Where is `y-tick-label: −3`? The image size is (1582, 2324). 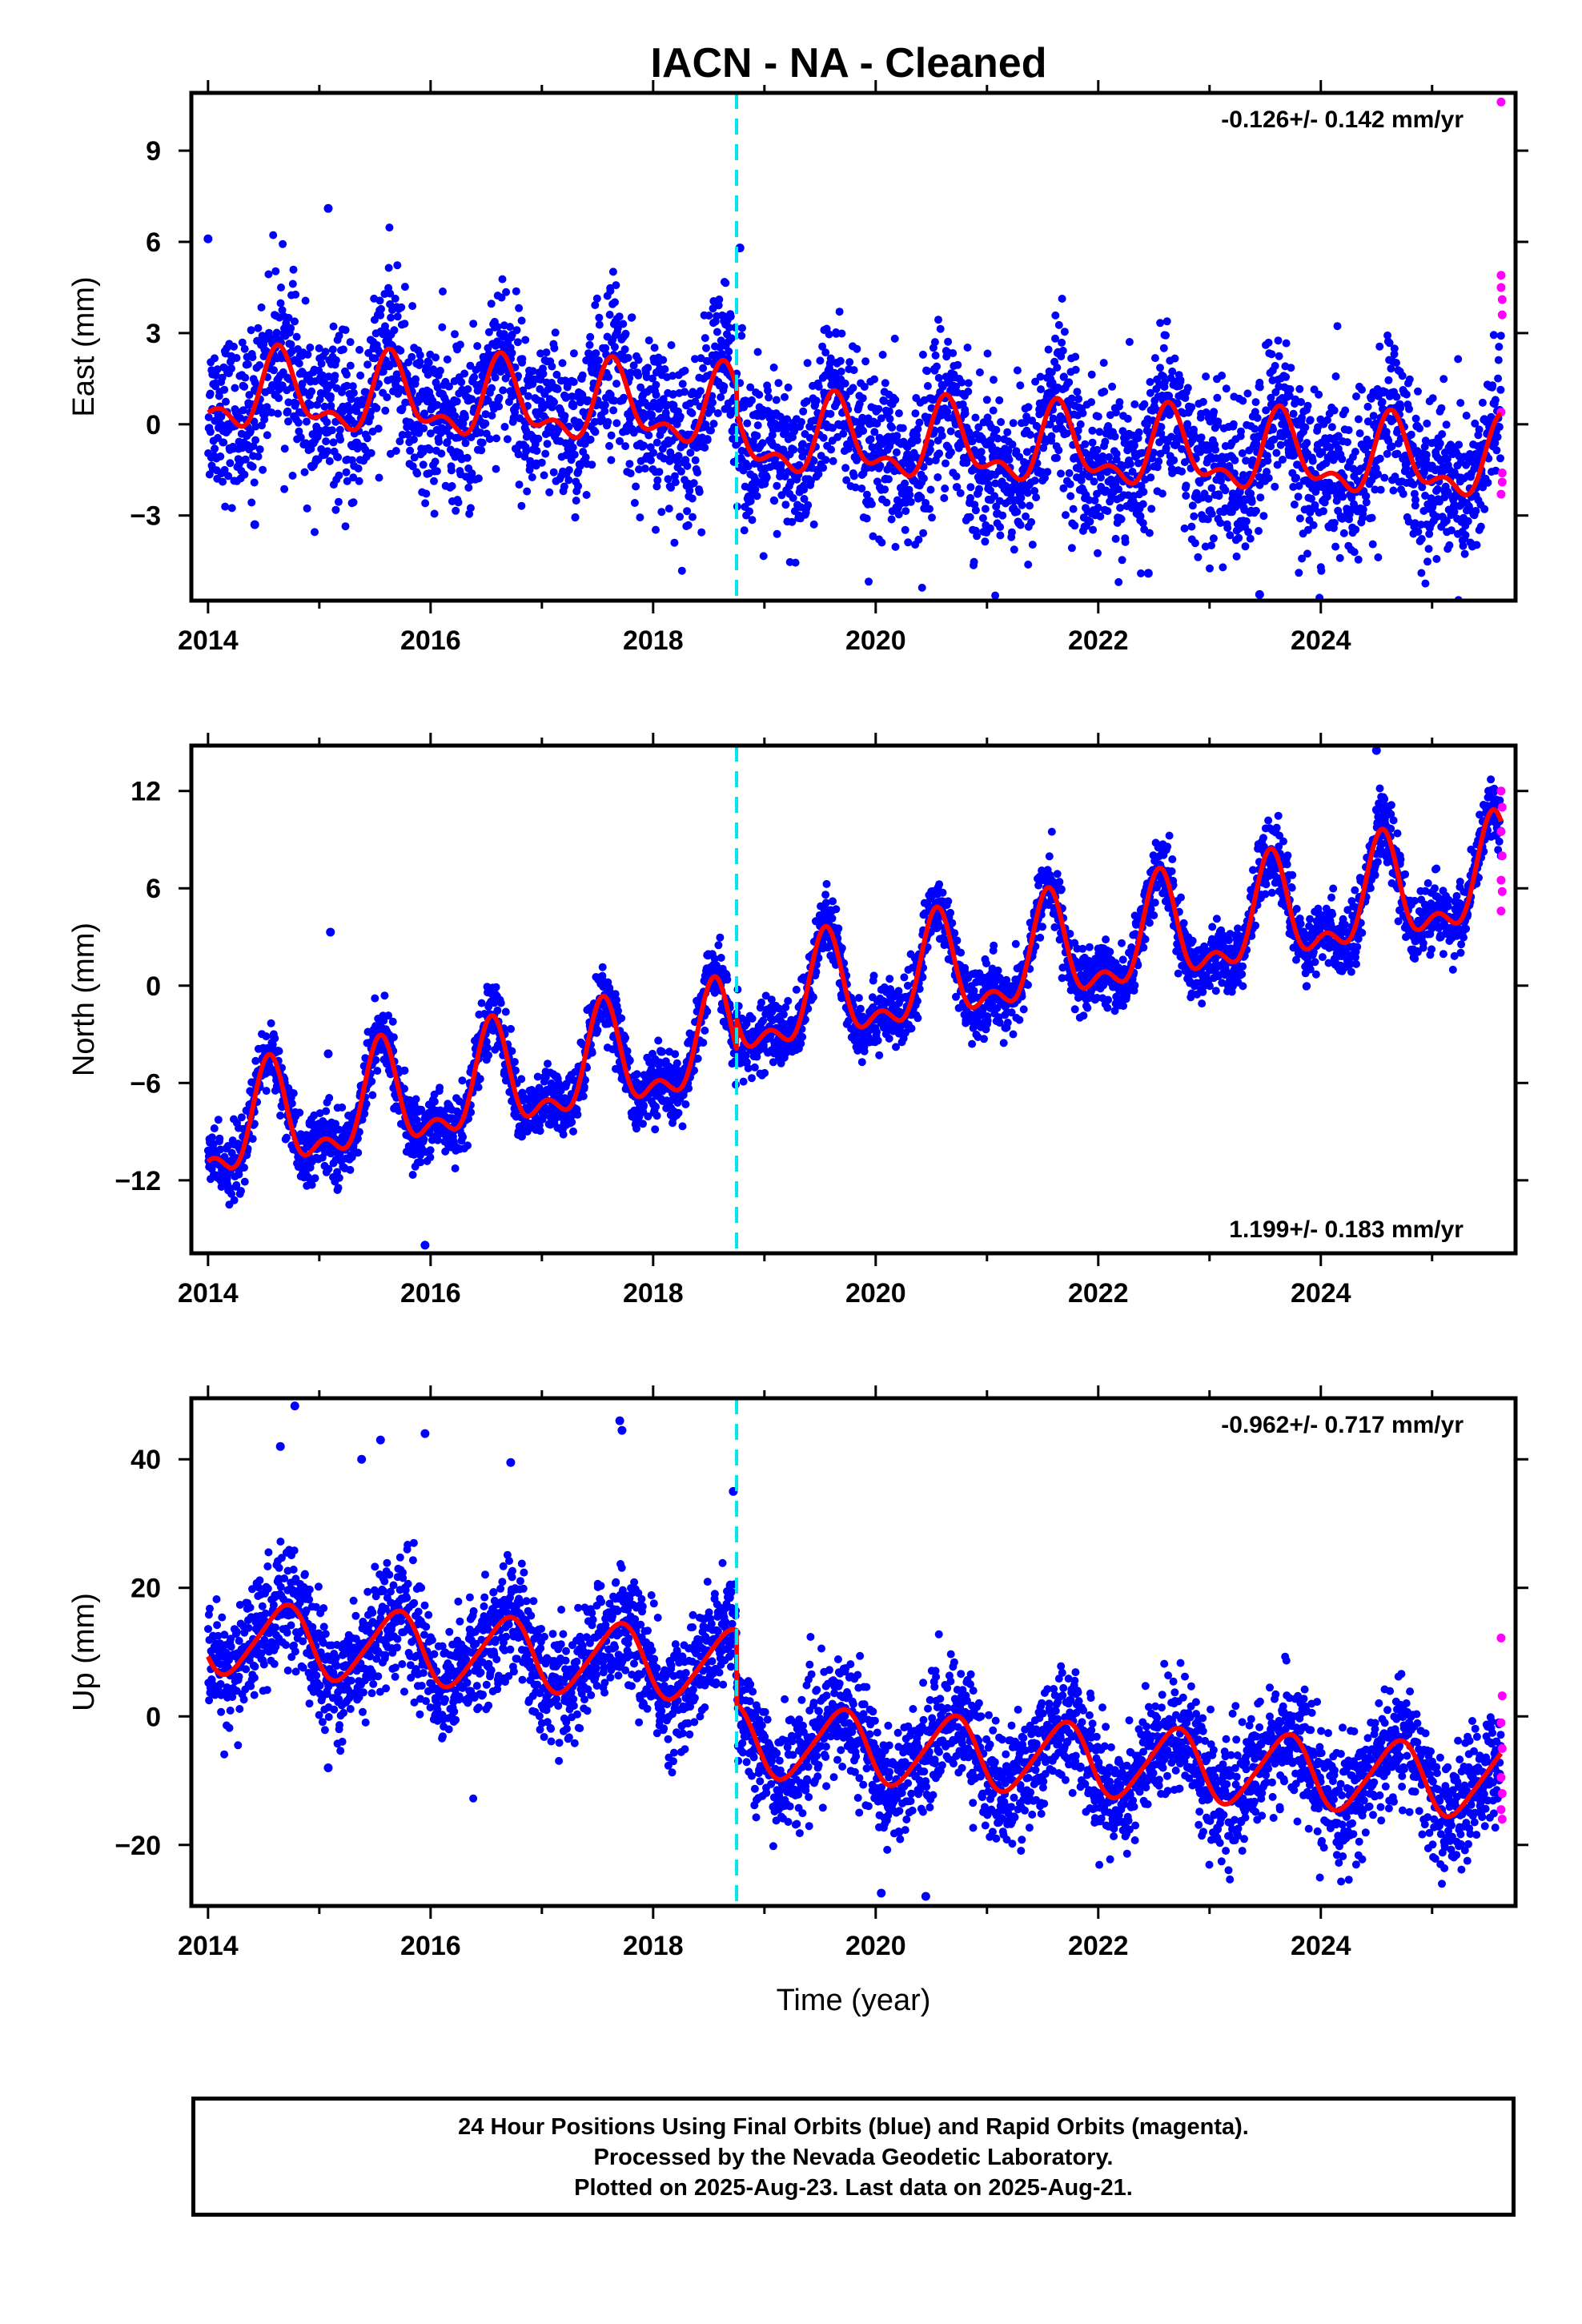 y-tick-label: −3 is located at coordinates (145, 516).